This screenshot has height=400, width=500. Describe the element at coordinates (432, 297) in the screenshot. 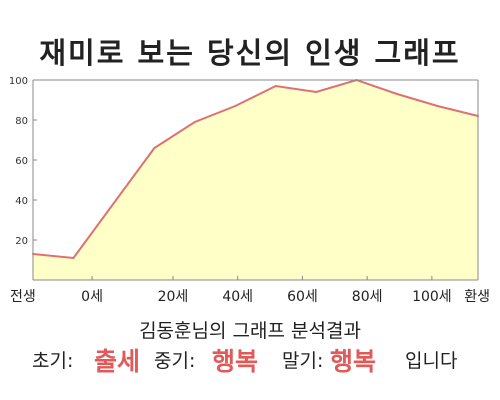

I see `x-tick-label: 100세` at that location.